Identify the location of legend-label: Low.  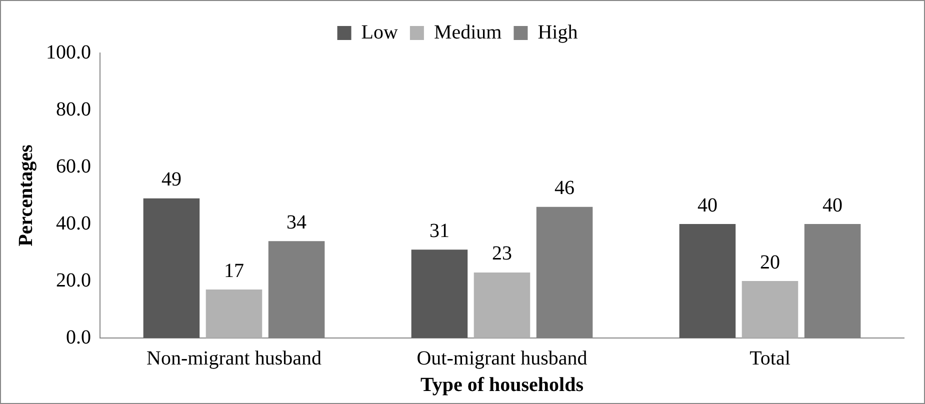
(379, 32).